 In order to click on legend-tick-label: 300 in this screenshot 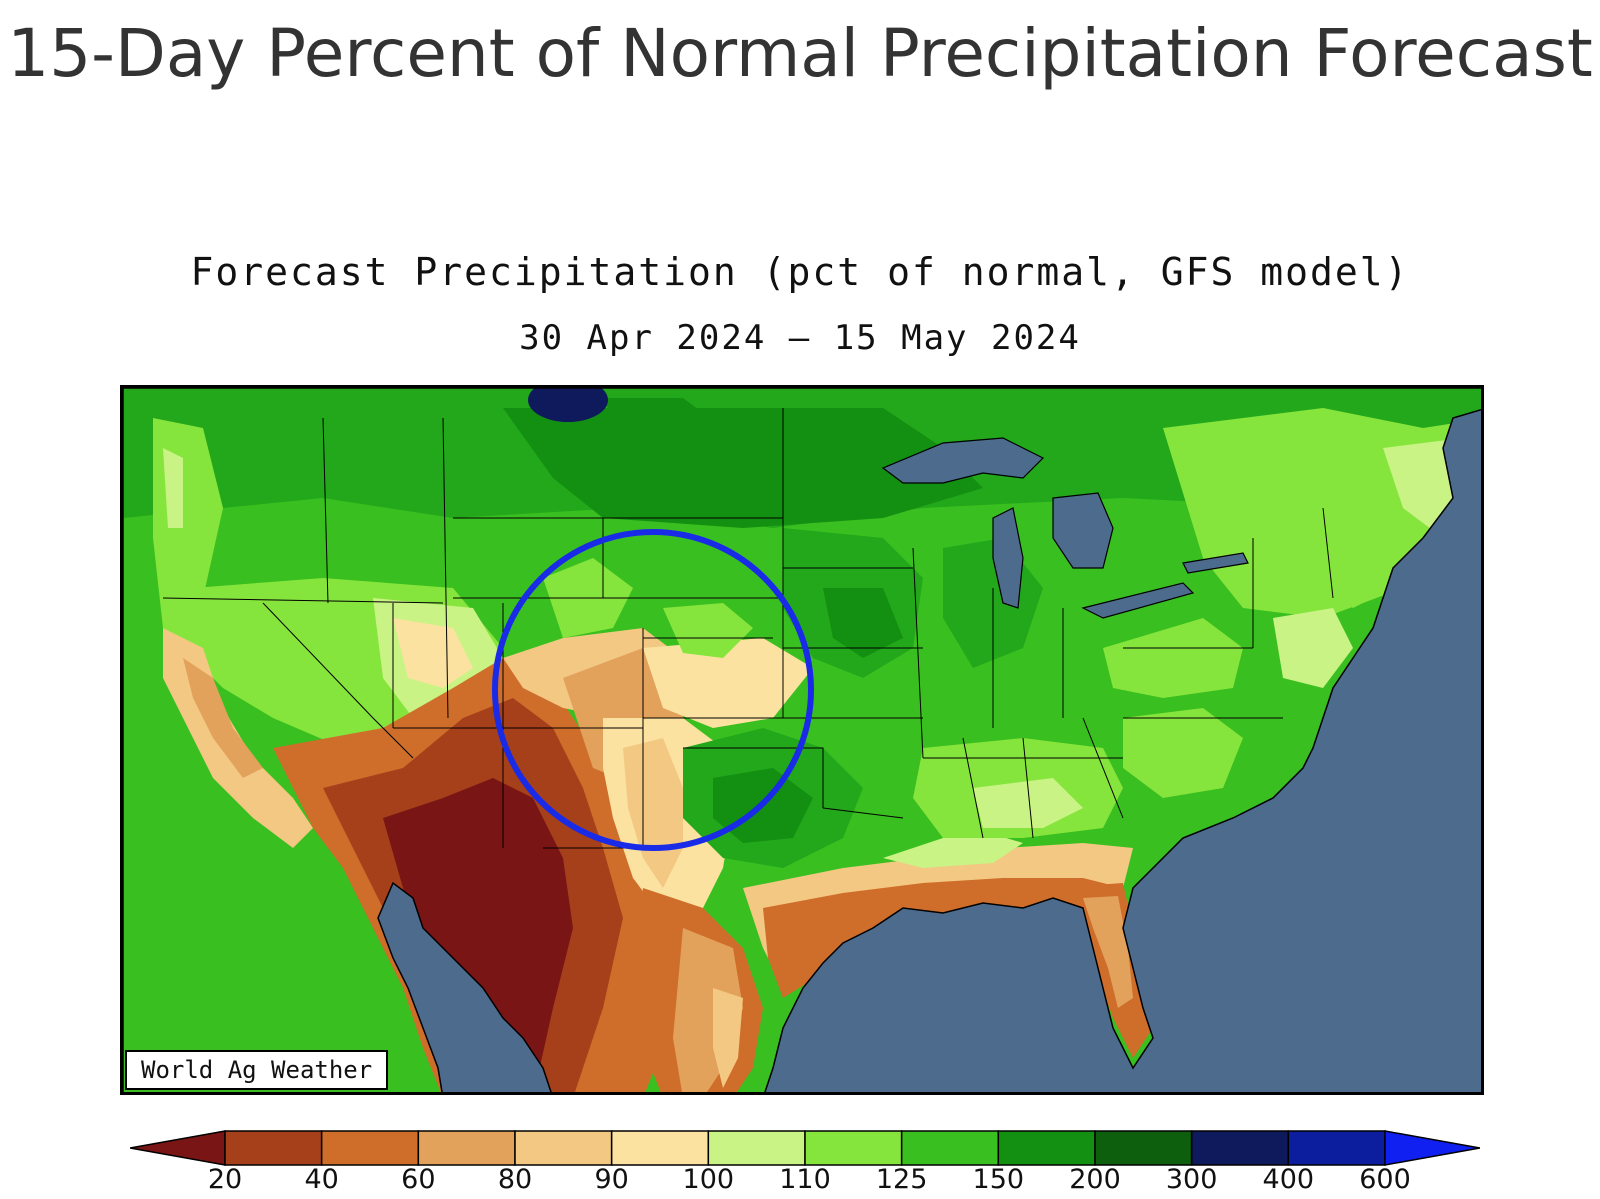, I will do `click(1191, 1179)`.